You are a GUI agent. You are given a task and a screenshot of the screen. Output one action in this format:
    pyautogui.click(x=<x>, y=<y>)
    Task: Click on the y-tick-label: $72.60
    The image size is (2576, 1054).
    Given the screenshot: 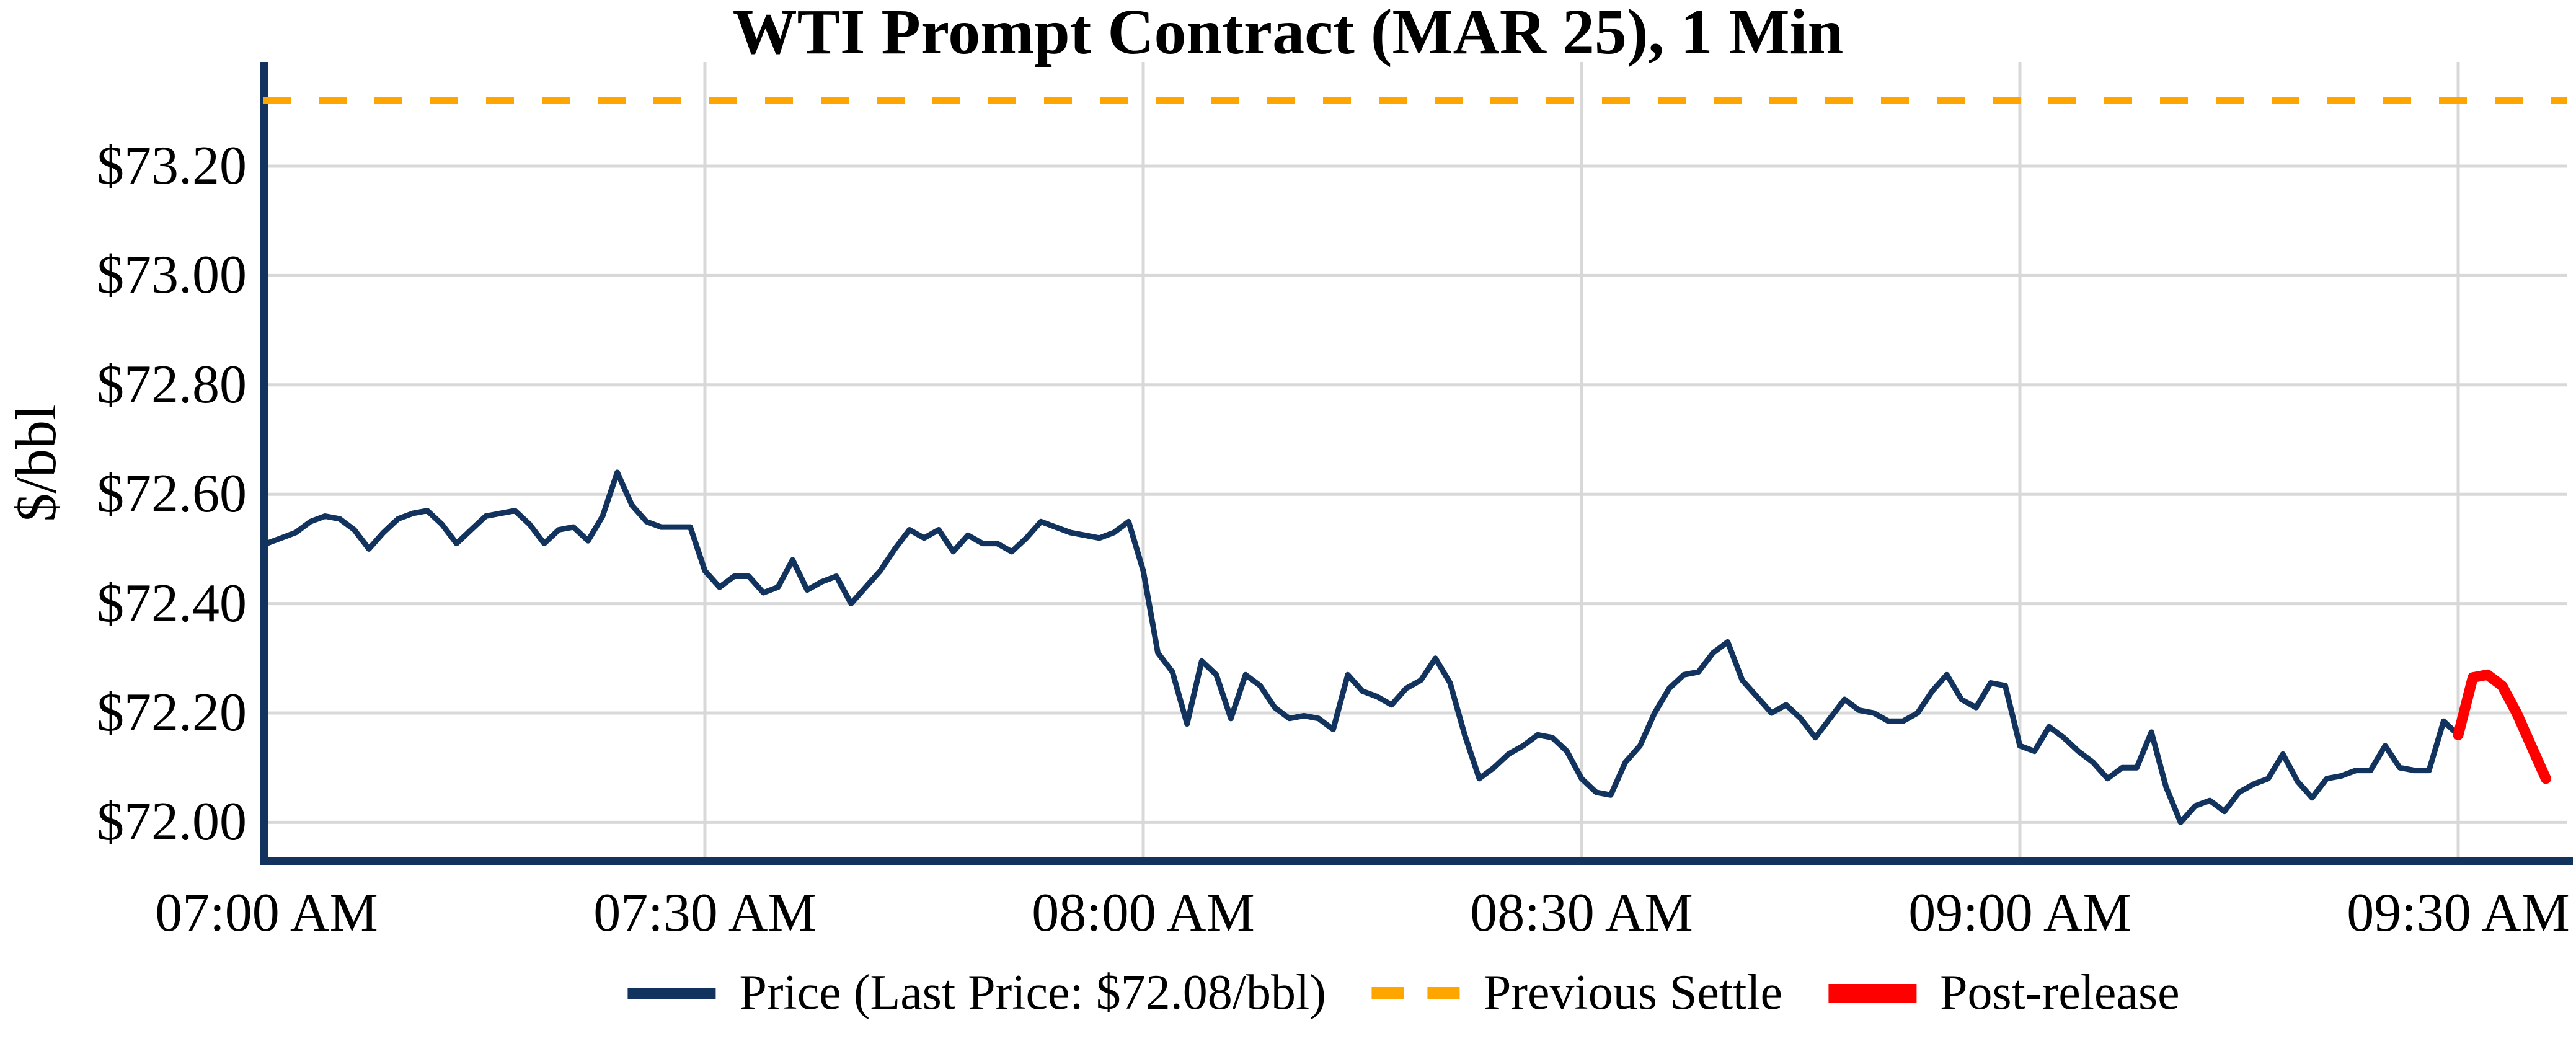 What is the action you would take?
    pyautogui.click(x=172, y=494)
    